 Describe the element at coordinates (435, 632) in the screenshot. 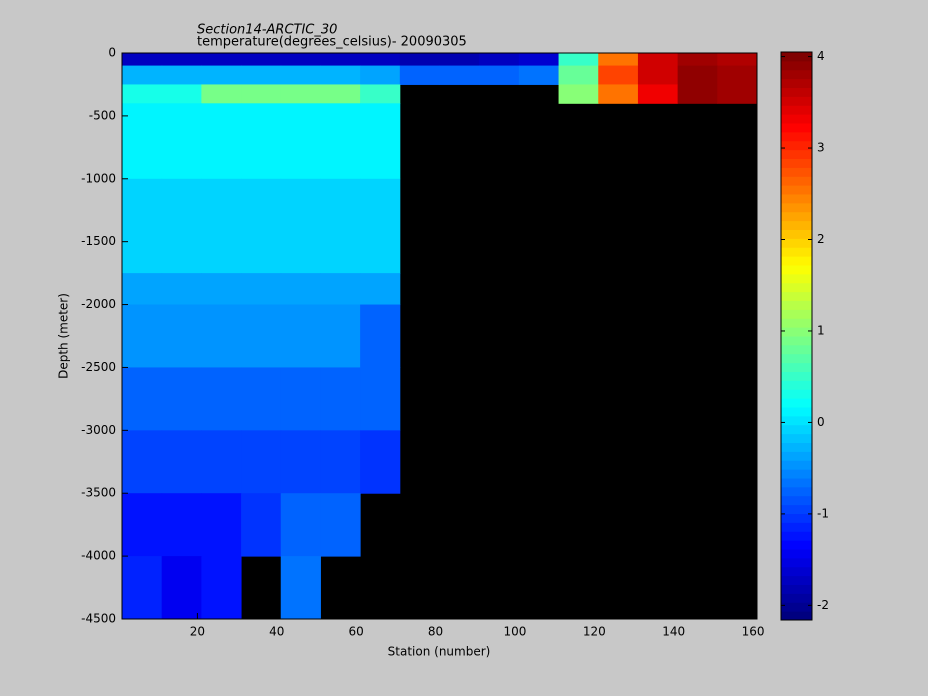

I see `x-tick-label: 80` at that location.